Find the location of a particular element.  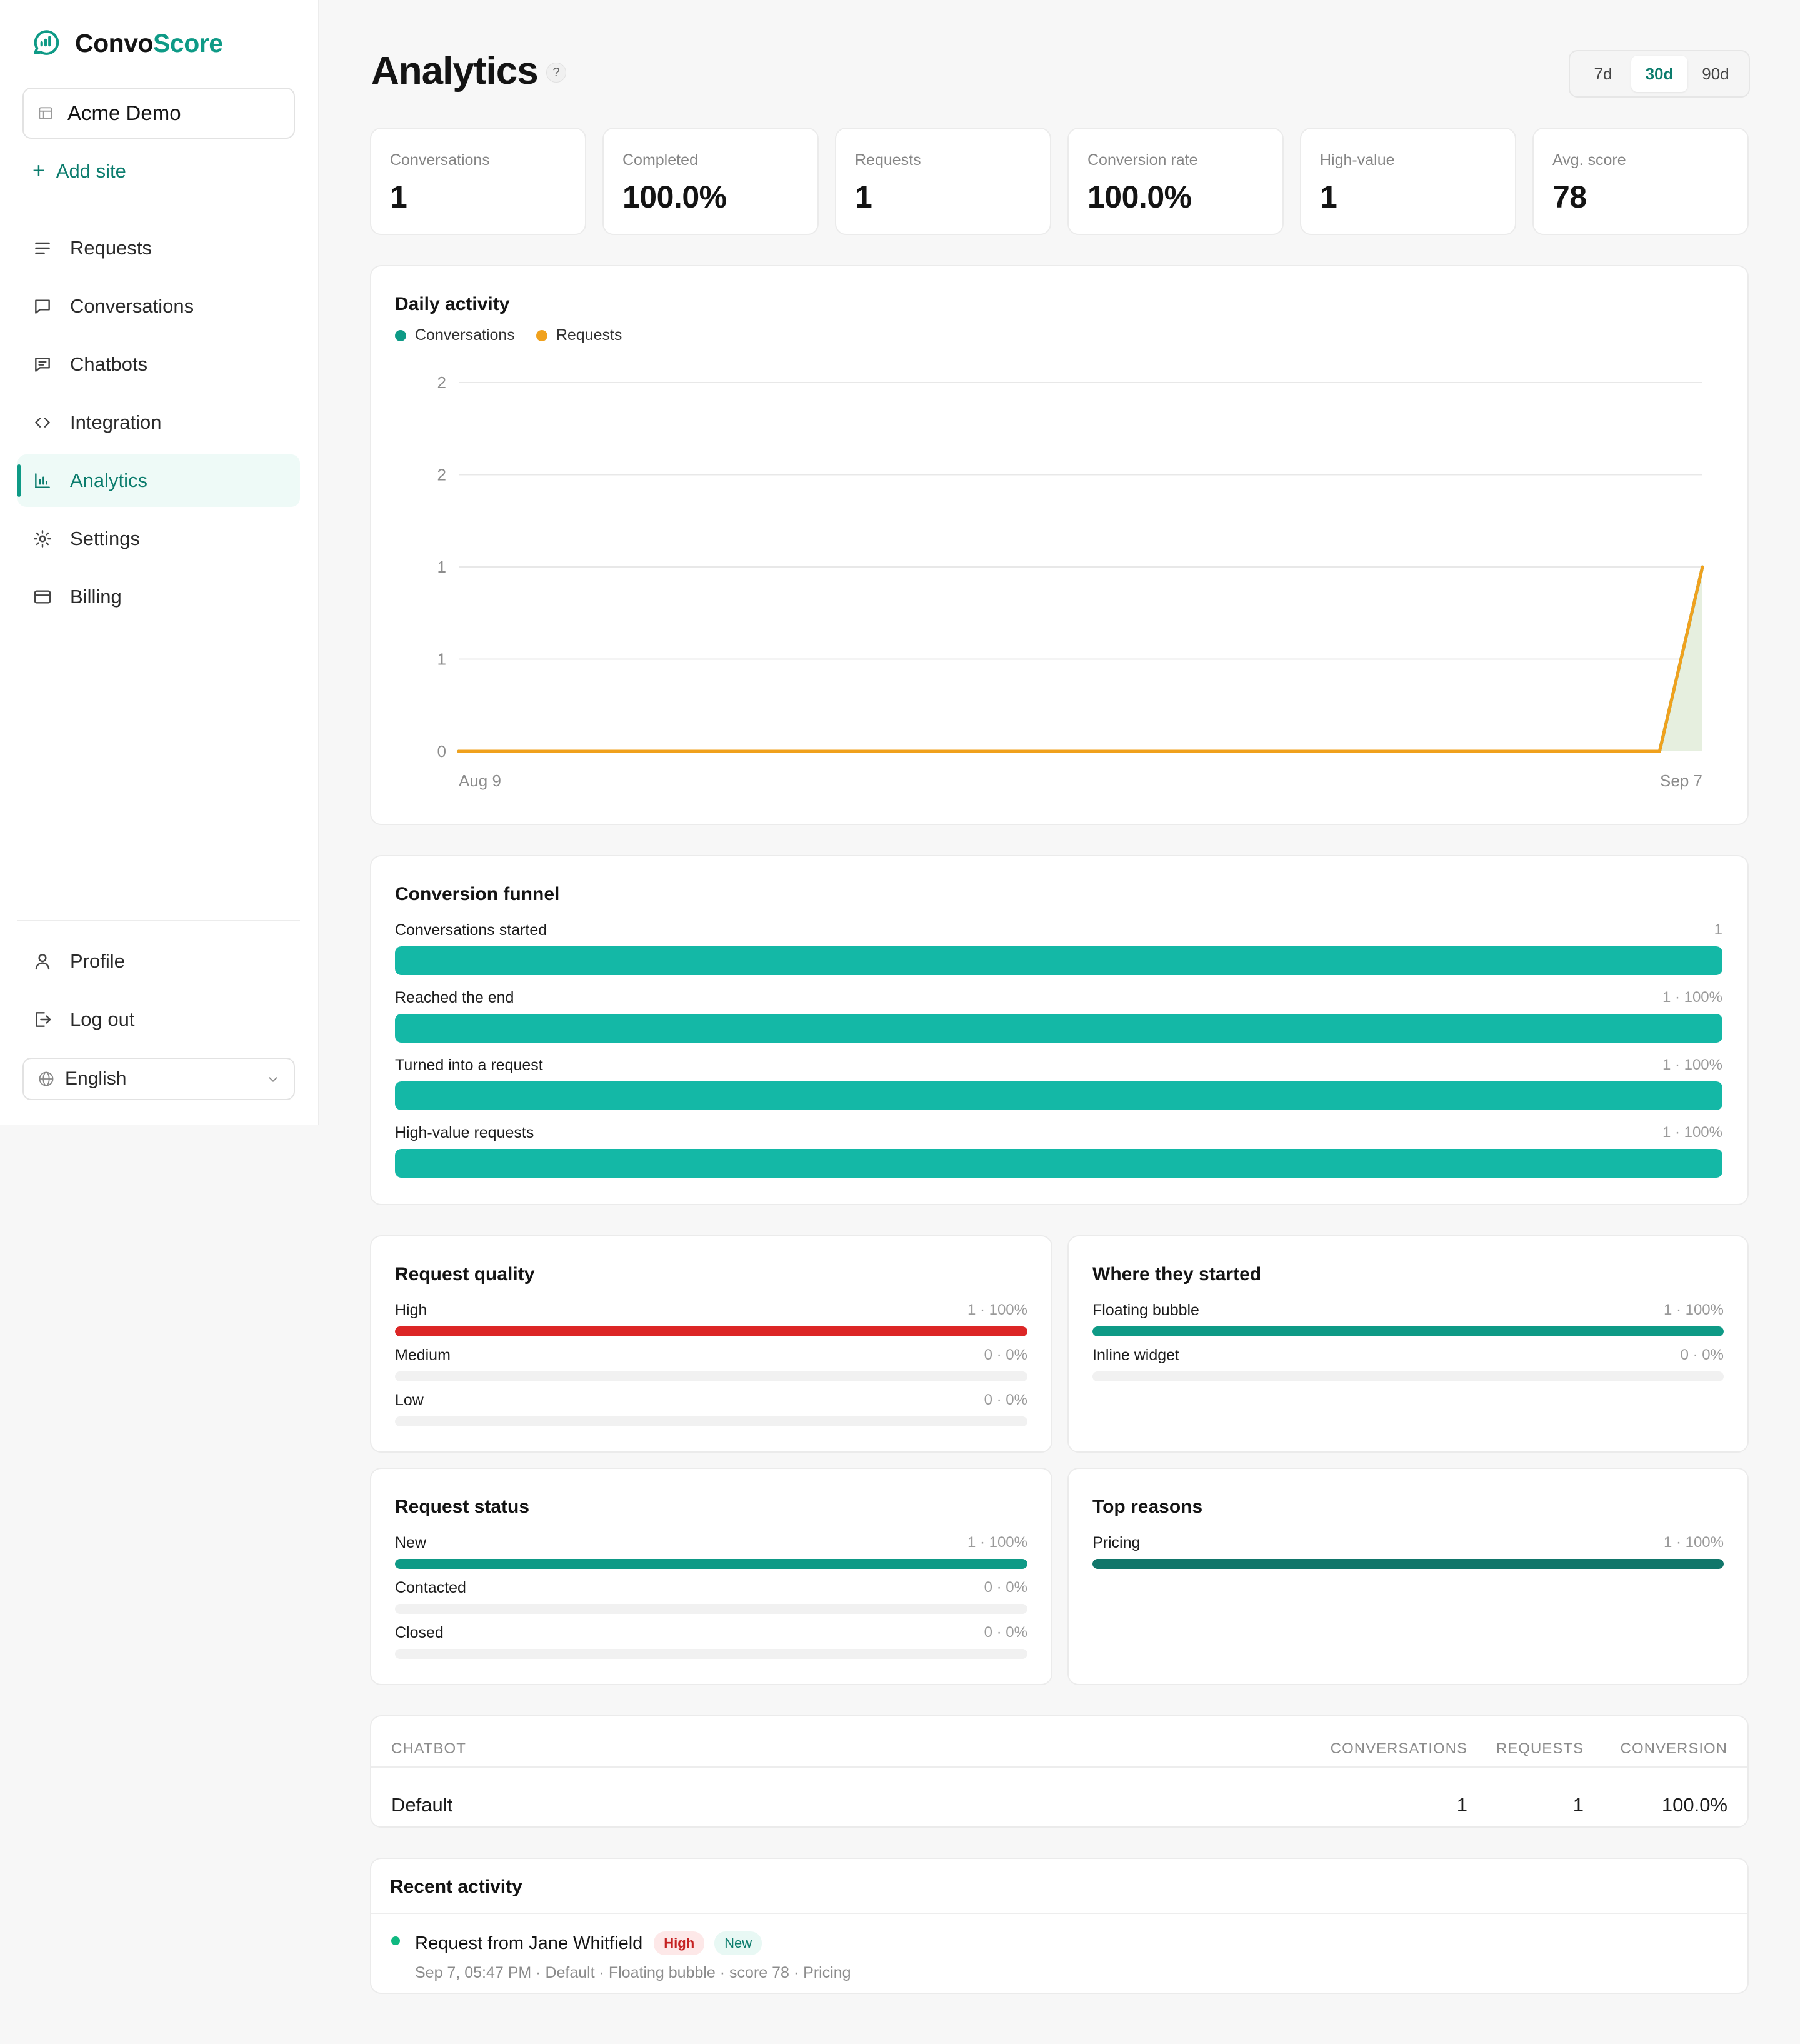

sidebar-item-label: Conversations is located at coordinates (132, 306).